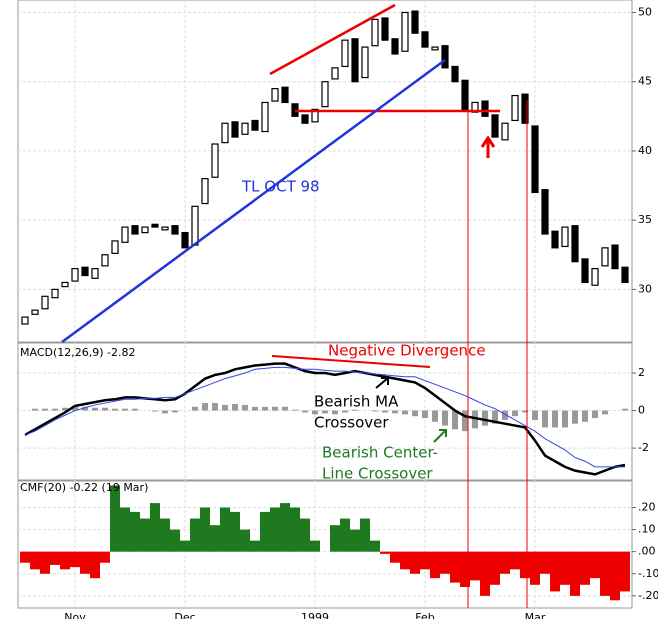 The image size is (658, 619). Describe the element at coordinates (645, 288) in the screenshot. I see `y-tick-label: 30` at that location.